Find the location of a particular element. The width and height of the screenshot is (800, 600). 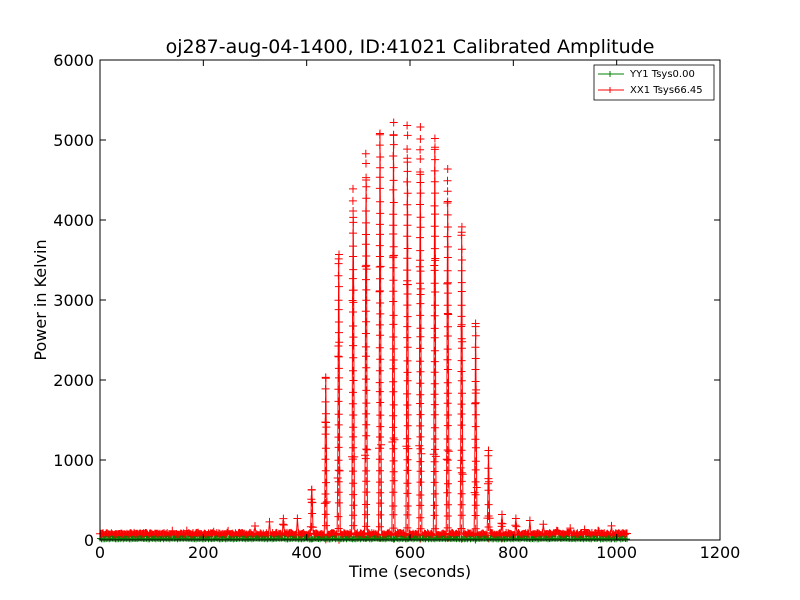

x-tick-label: 1200 is located at coordinates (720, 552).